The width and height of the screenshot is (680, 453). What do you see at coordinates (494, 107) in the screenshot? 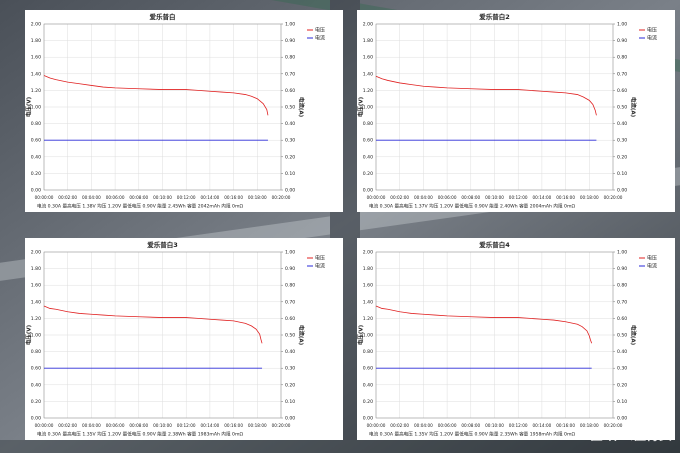
I see `plot-frame` at bounding box center [494, 107].